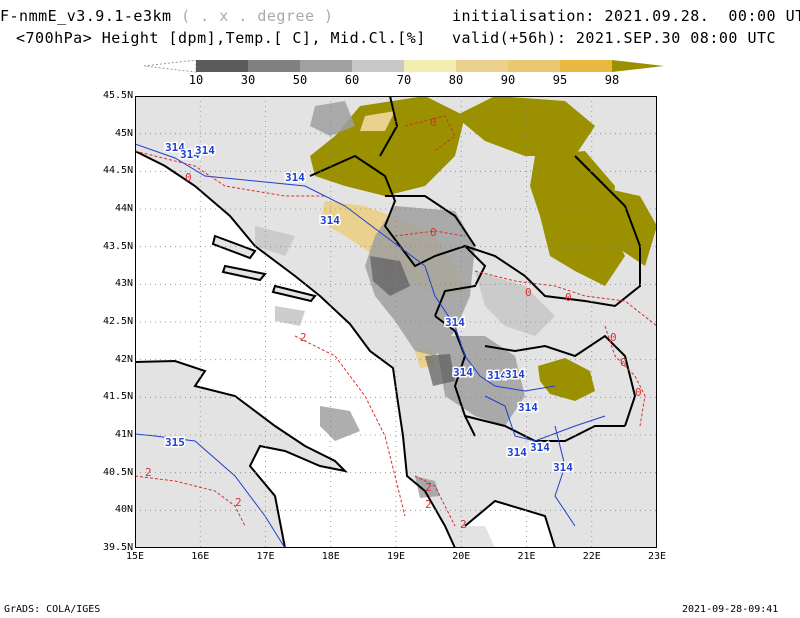  I want to click on footer-left: GrADS: COLA/IGES, so click(52, 609).